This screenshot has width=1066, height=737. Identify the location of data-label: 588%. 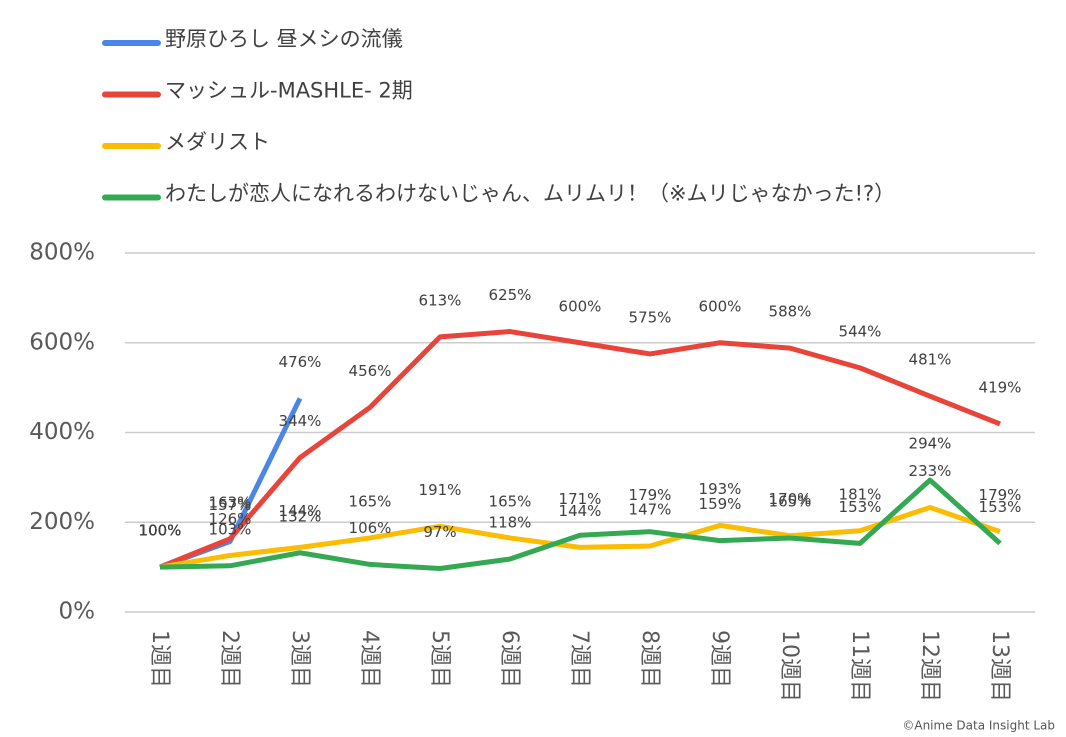
(790, 312).